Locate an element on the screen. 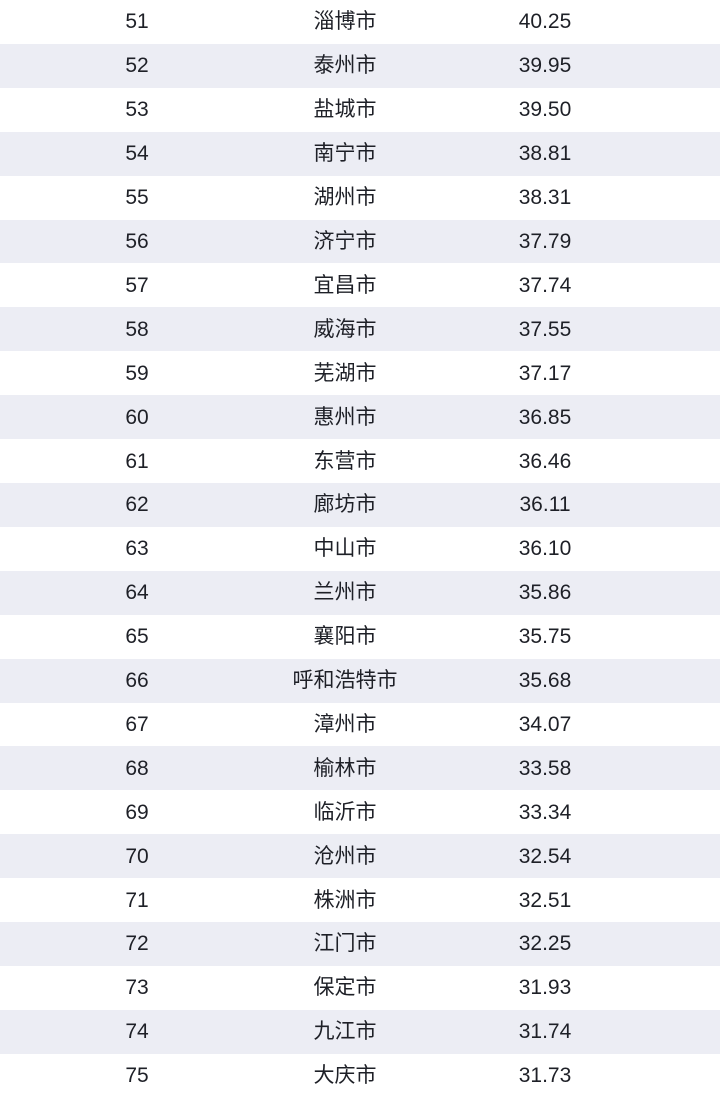  score-cell: 36.11 is located at coordinates (545, 505).